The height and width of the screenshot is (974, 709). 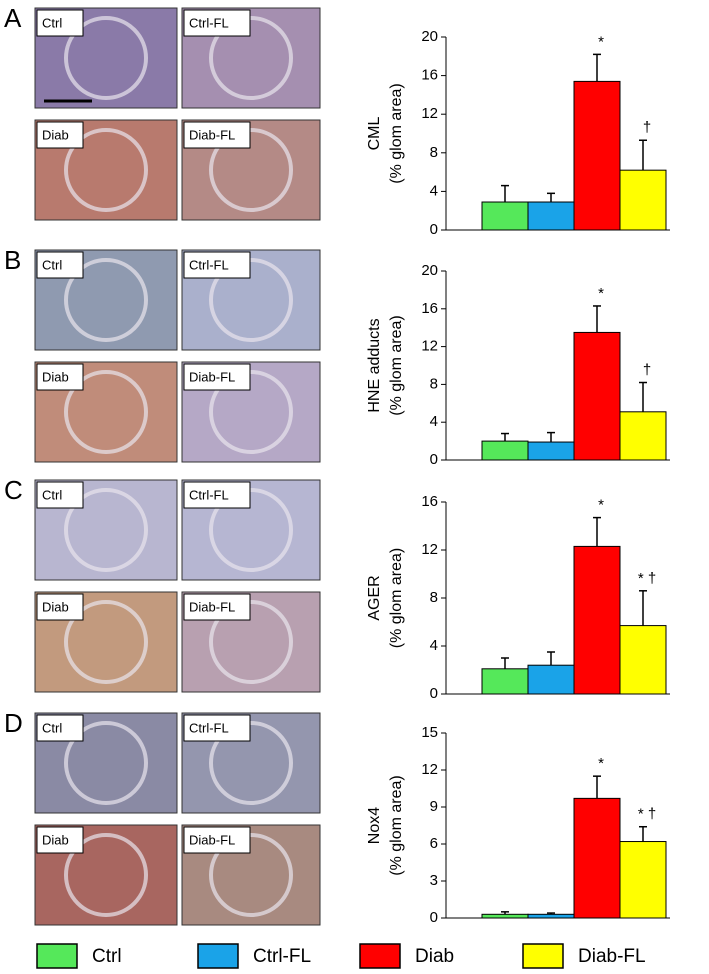 What do you see at coordinates (647, 814) in the screenshot?
I see `significance-mark: * †` at bounding box center [647, 814].